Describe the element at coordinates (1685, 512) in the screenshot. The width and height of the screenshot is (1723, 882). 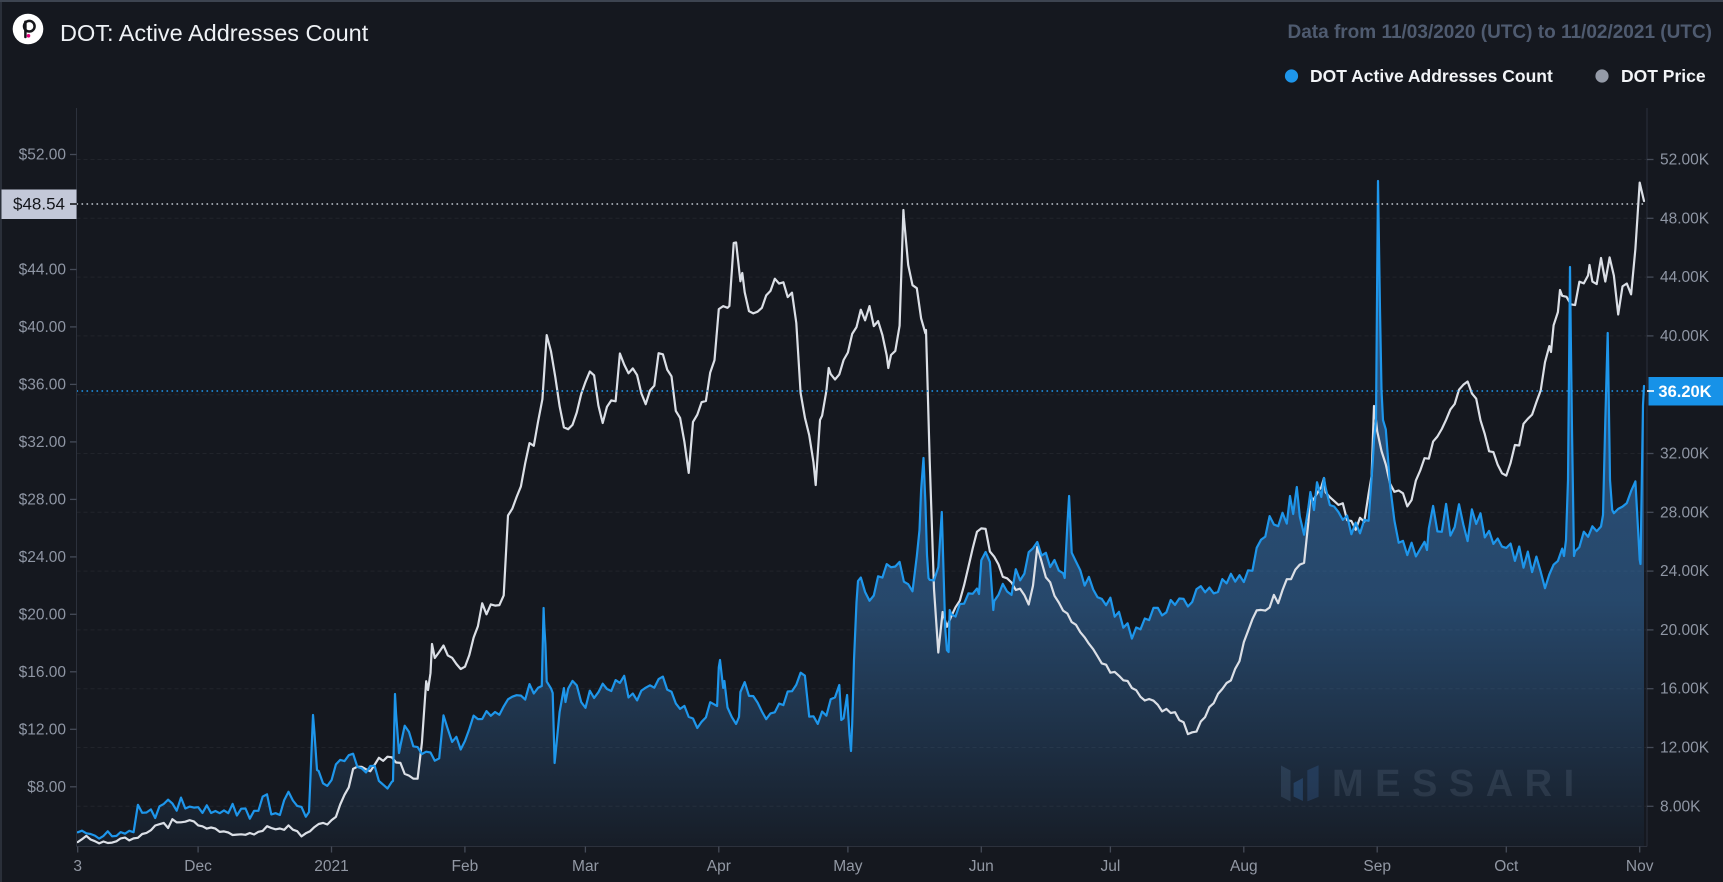
I see `svg-text: 28.00K` at that location.